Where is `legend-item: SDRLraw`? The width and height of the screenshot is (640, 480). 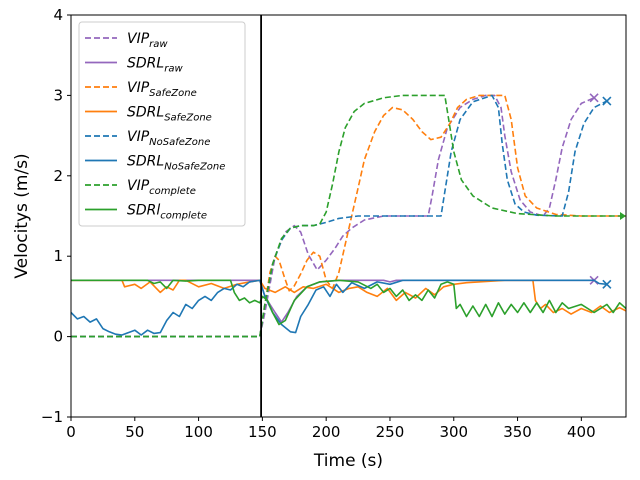
legend-item: SDRLraw is located at coordinates (134, 65).